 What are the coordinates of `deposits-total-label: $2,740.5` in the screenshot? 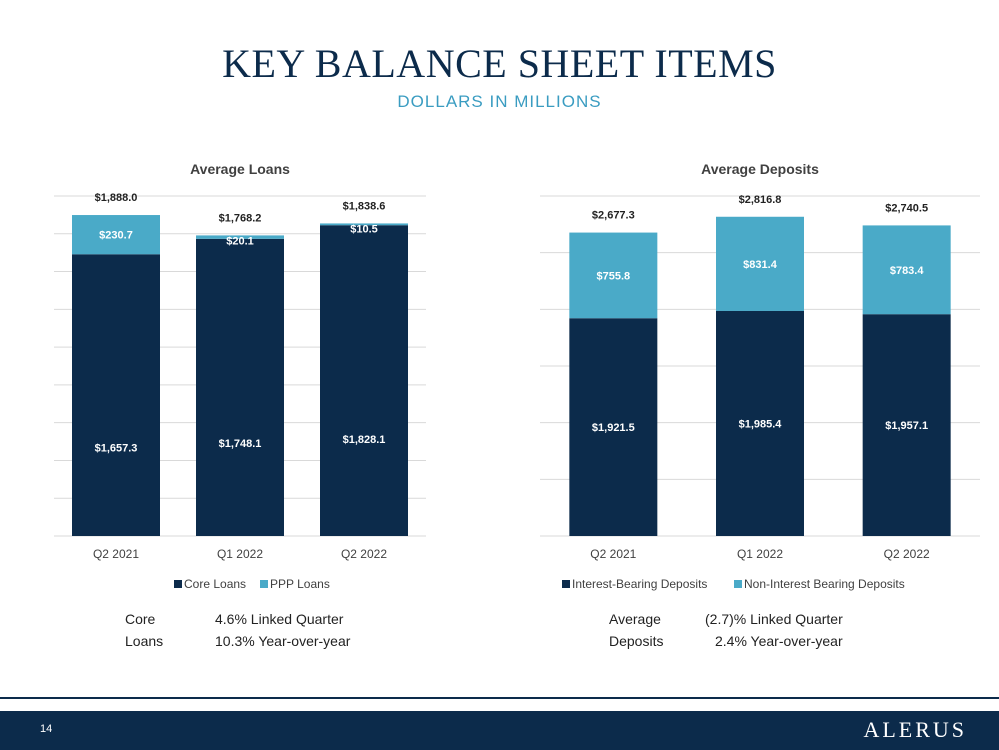 It's located at (906, 208).